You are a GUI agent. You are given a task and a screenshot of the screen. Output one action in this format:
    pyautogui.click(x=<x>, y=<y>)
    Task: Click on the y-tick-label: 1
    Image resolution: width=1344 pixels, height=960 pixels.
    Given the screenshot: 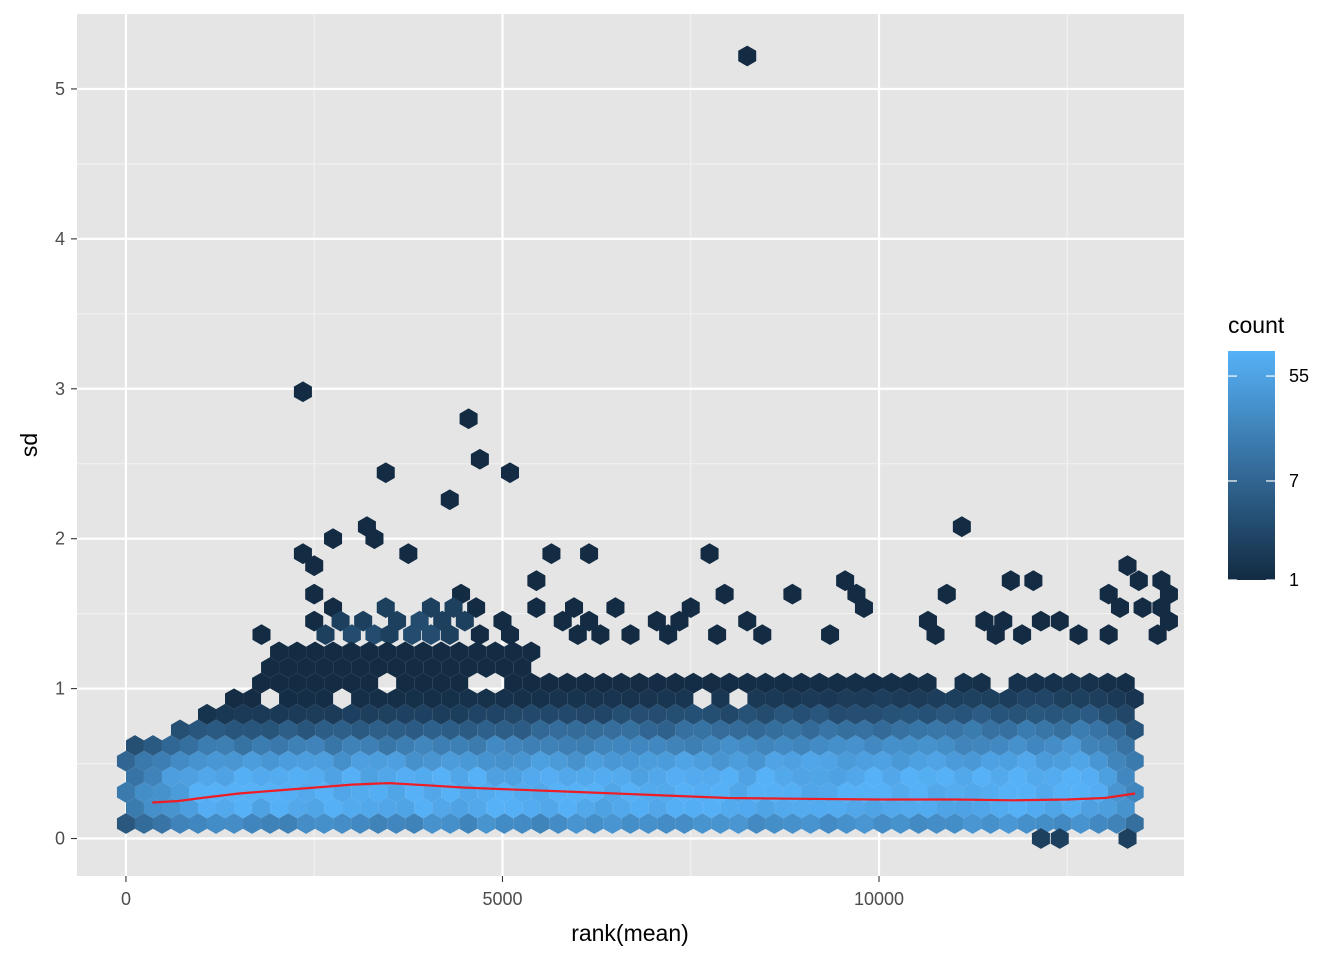 What is the action you would take?
    pyautogui.click(x=60, y=689)
    